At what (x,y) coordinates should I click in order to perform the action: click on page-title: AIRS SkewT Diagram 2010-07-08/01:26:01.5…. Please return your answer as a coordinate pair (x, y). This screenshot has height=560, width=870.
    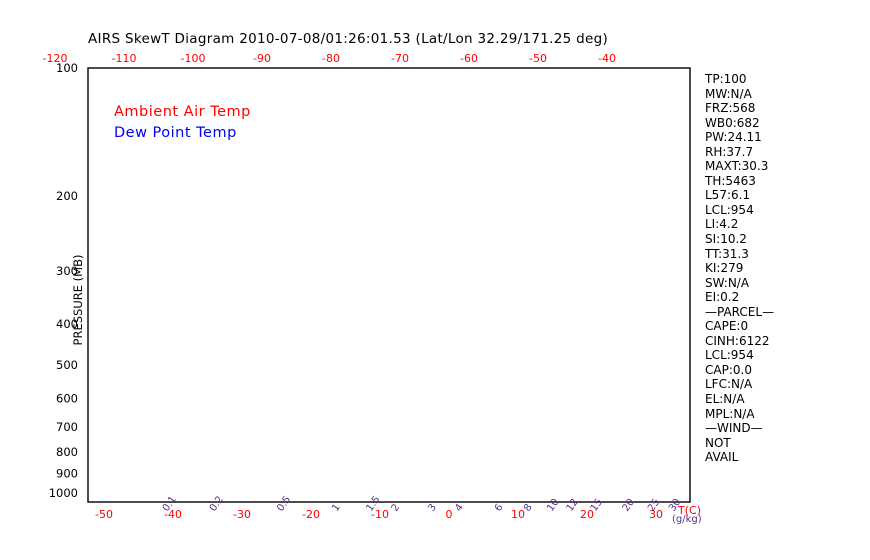
    Looking at the image, I should click on (348, 39).